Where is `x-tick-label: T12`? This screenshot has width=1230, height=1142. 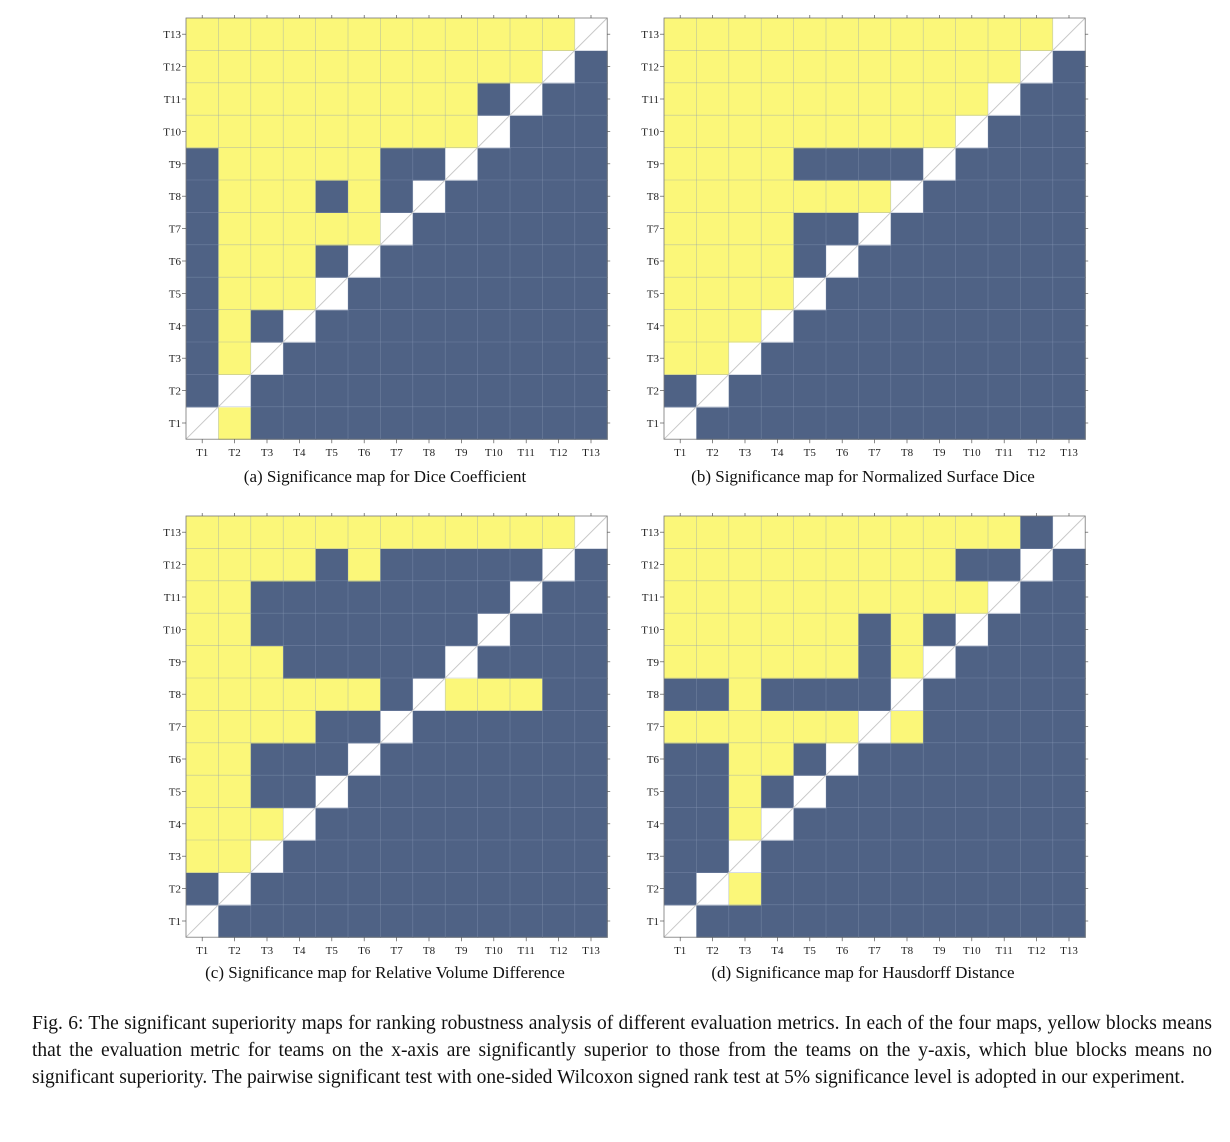
x-tick-label: T12 is located at coordinates (559, 453).